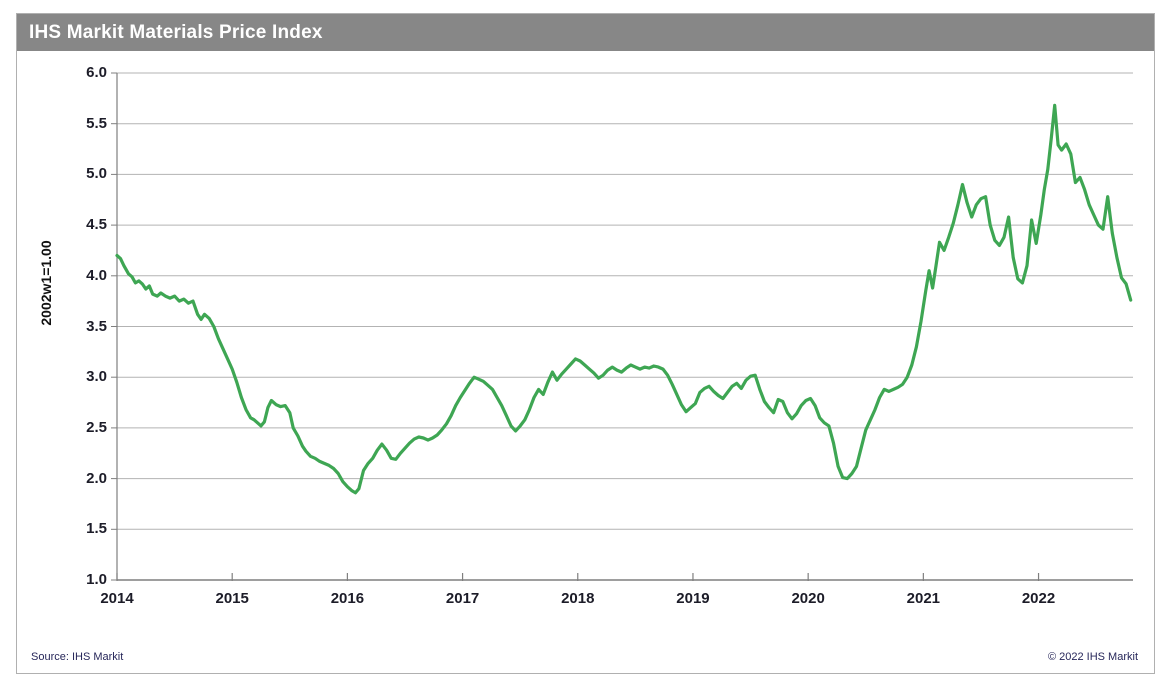  What do you see at coordinates (96, 427) in the screenshot?
I see `y-tick-label: 2.5` at bounding box center [96, 427].